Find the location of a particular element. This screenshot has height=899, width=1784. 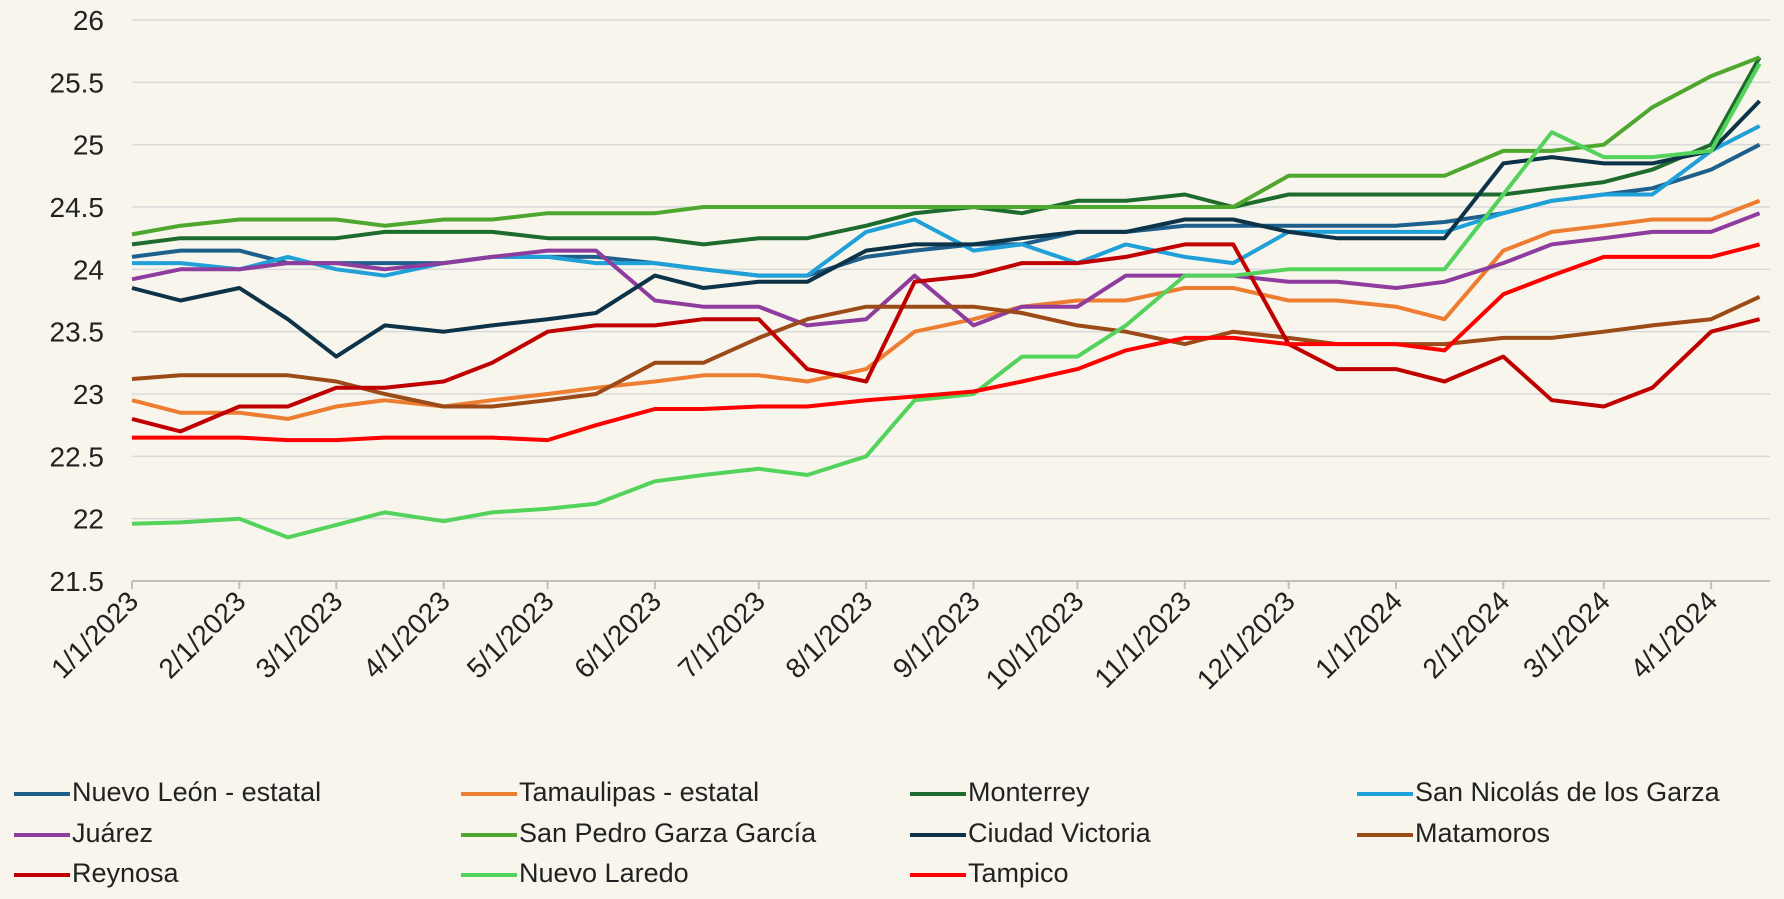

legend-label: Nuevo León - estatal is located at coordinates (196, 792).